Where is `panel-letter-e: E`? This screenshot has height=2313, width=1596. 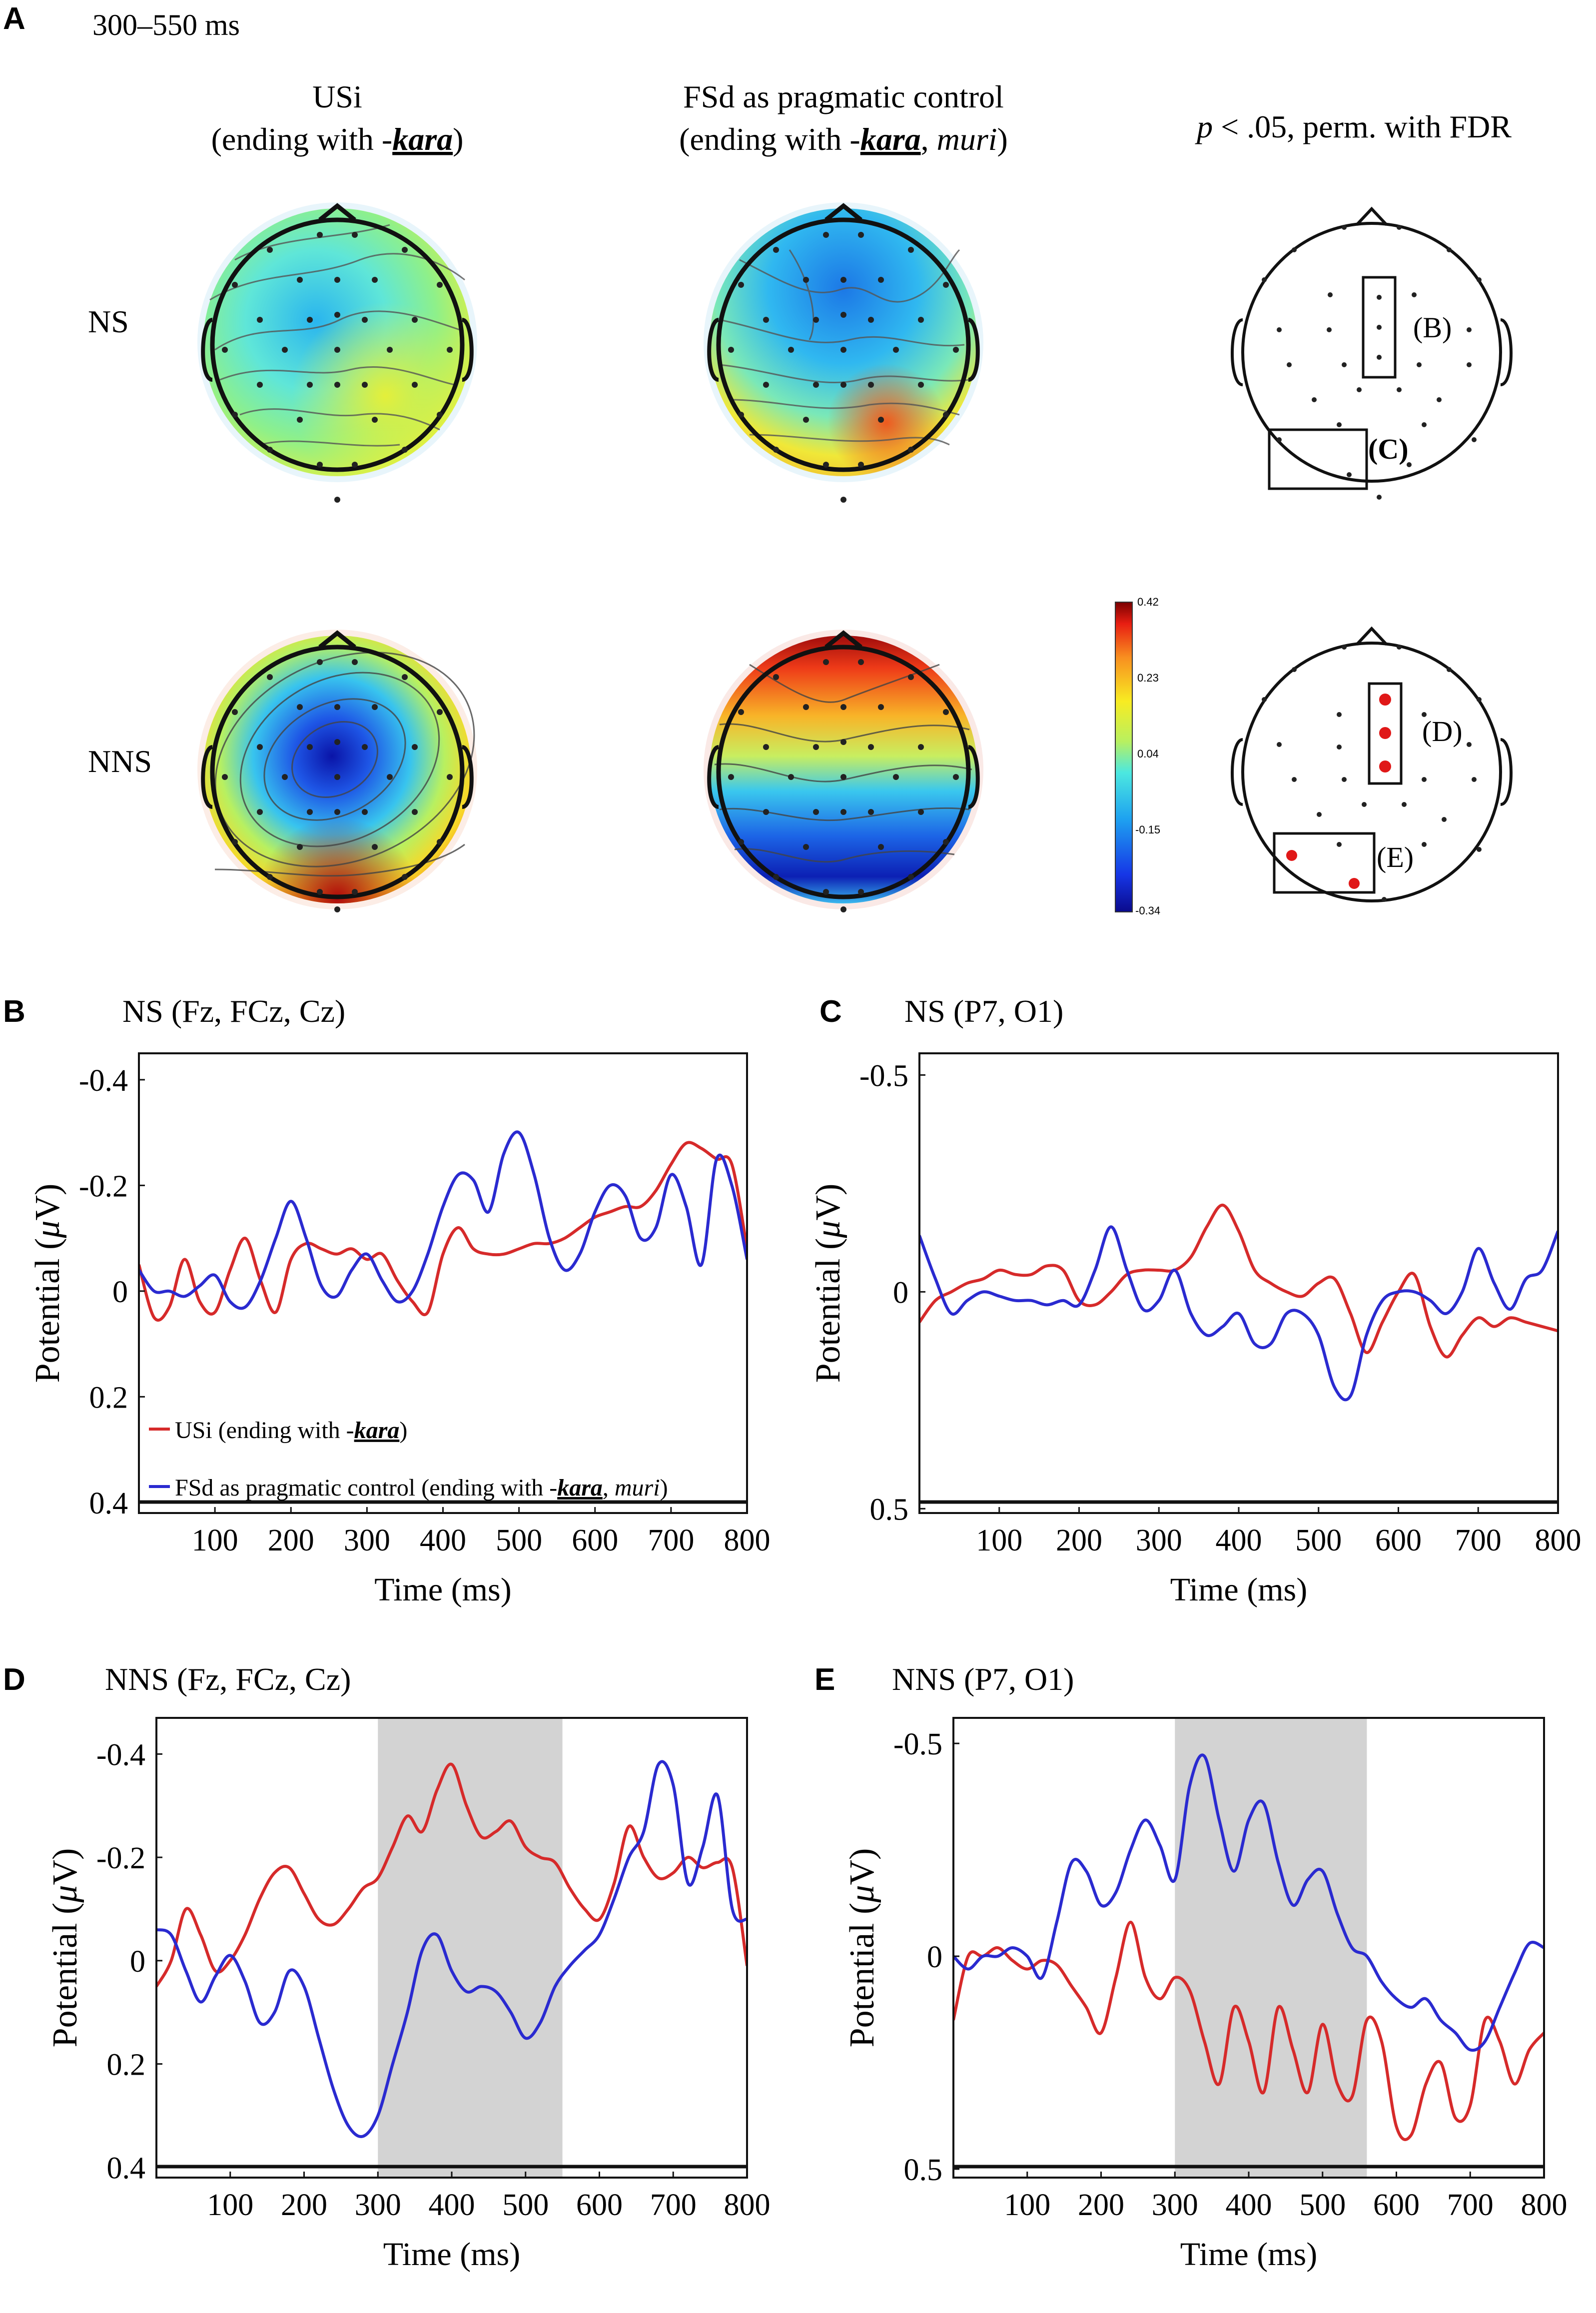
panel-letter-e: E is located at coordinates (824, 1679).